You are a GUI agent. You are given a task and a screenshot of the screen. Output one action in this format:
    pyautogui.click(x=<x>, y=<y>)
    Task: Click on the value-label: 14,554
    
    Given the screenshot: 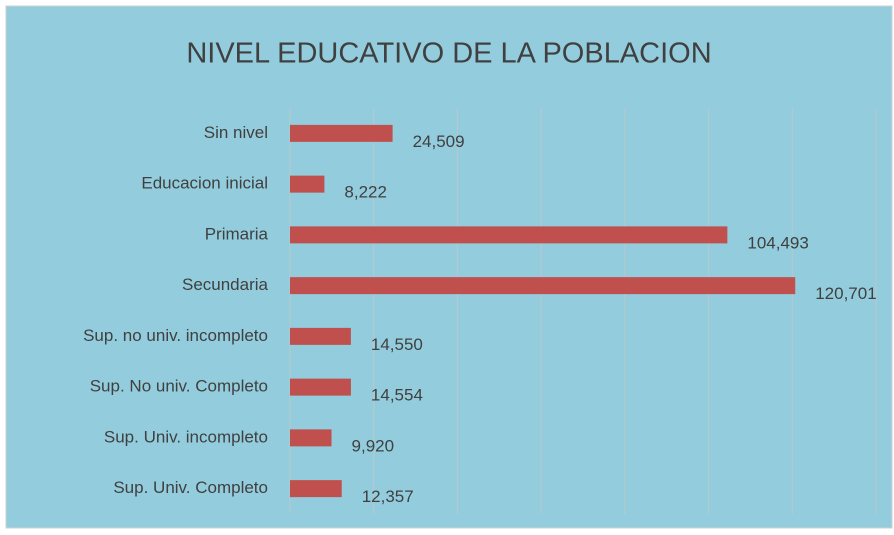 What is the action you would take?
    pyautogui.click(x=397, y=395)
    